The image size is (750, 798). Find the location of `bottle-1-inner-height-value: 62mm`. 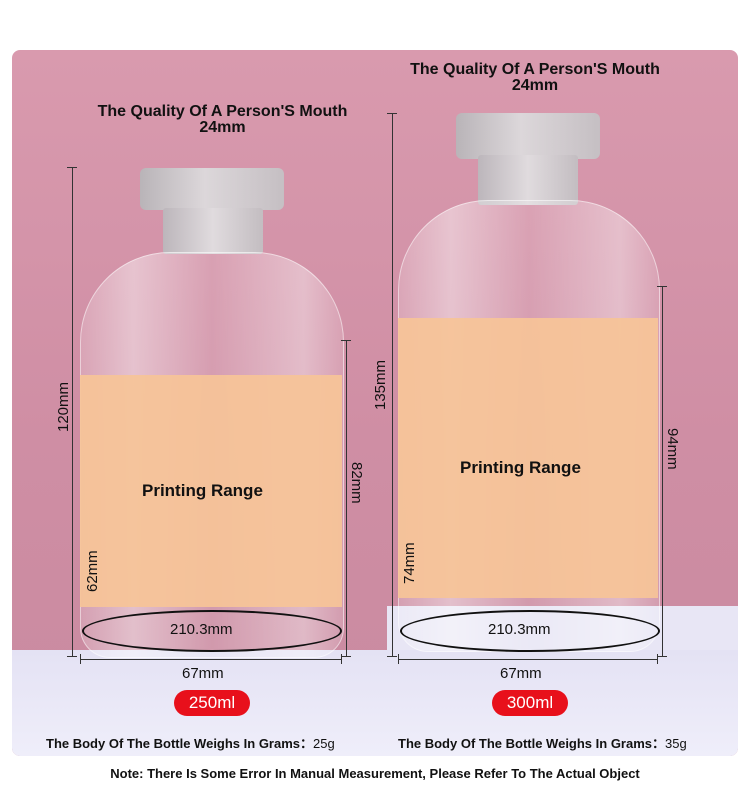

bottle-1-inner-height-value: 62mm is located at coordinates (92, 571).